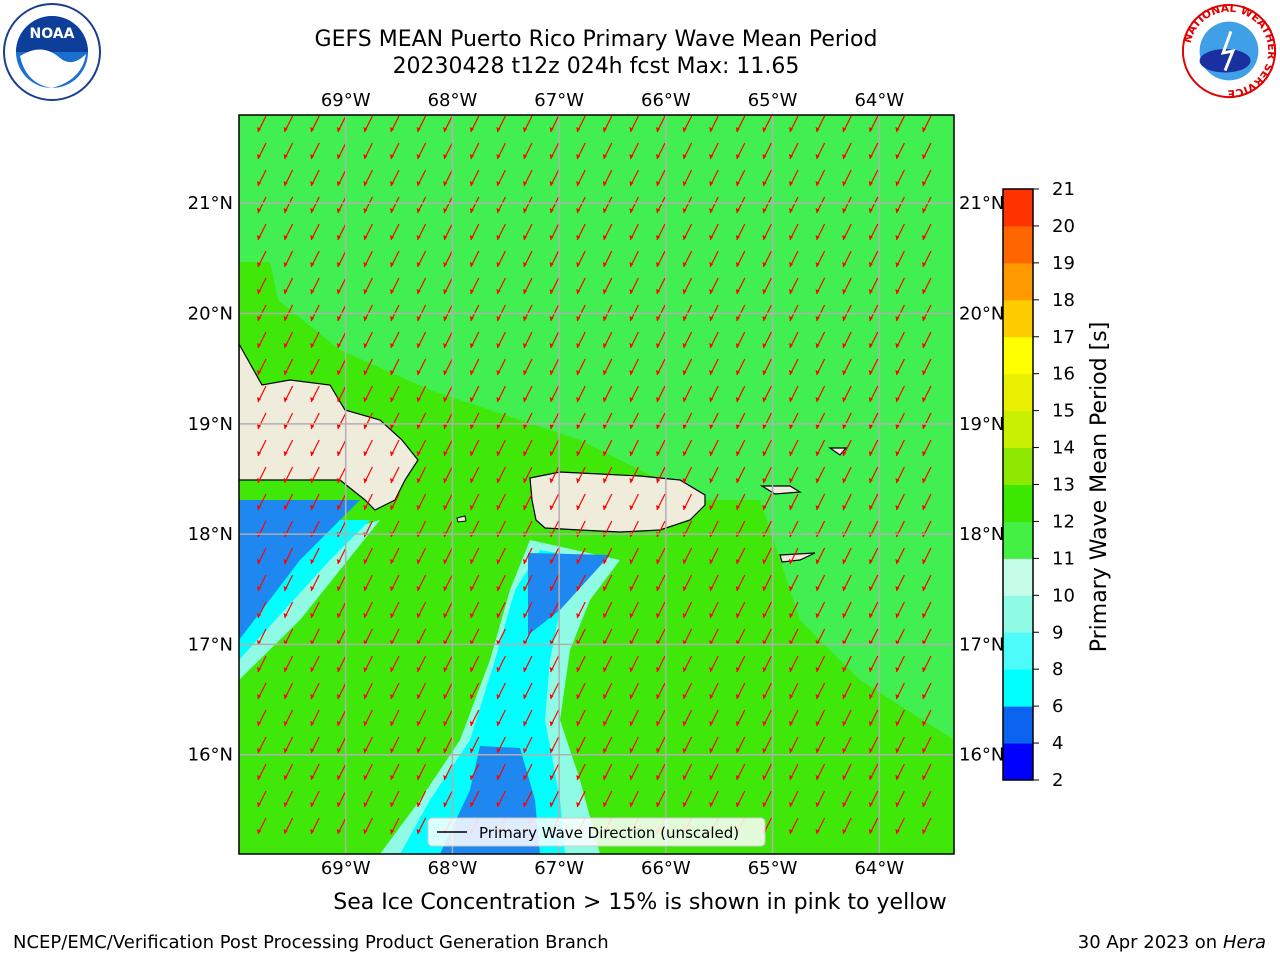  Describe the element at coordinates (1063, 485) in the screenshot. I see `colorbar-tick-label: 13` at that location.